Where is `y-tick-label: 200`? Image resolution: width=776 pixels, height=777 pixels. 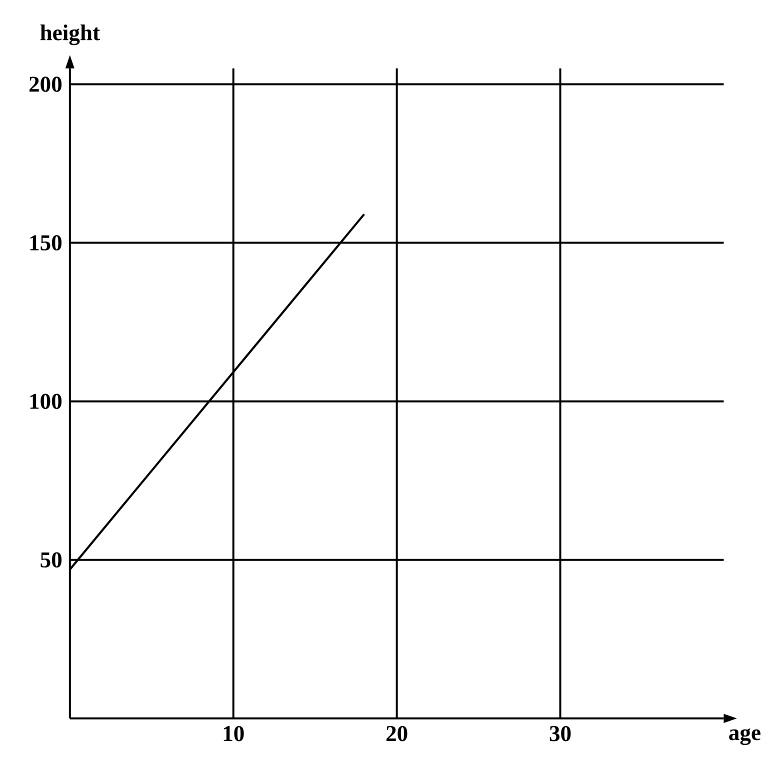 y-tick-label: 200 is located at coordinates (46, 84).